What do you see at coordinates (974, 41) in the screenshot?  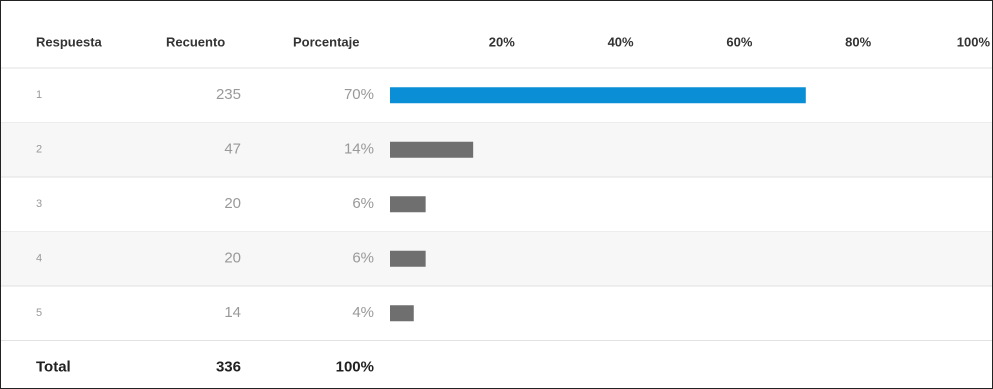 I see `axis-tick-label: 100%` at bounding box center [974, 41].